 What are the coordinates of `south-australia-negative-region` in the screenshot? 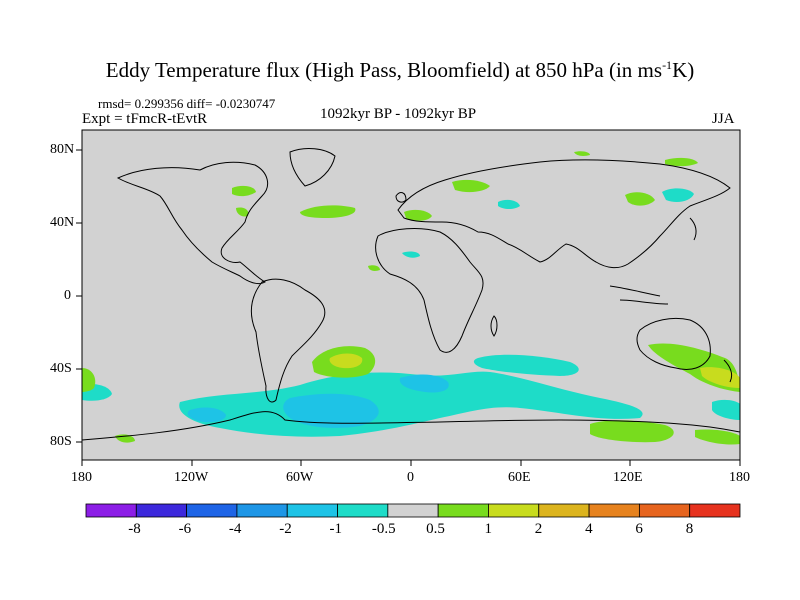 It's located at (726, 409).